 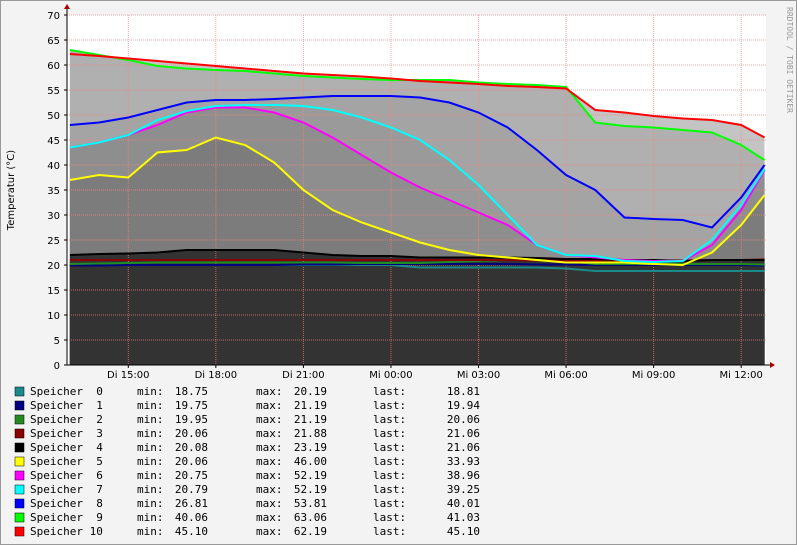 What do you see at coordinates (11, 190) in the screenshot?
I see `y-axis-label: Temperatur (°C)` at bounding box center [11, 190].